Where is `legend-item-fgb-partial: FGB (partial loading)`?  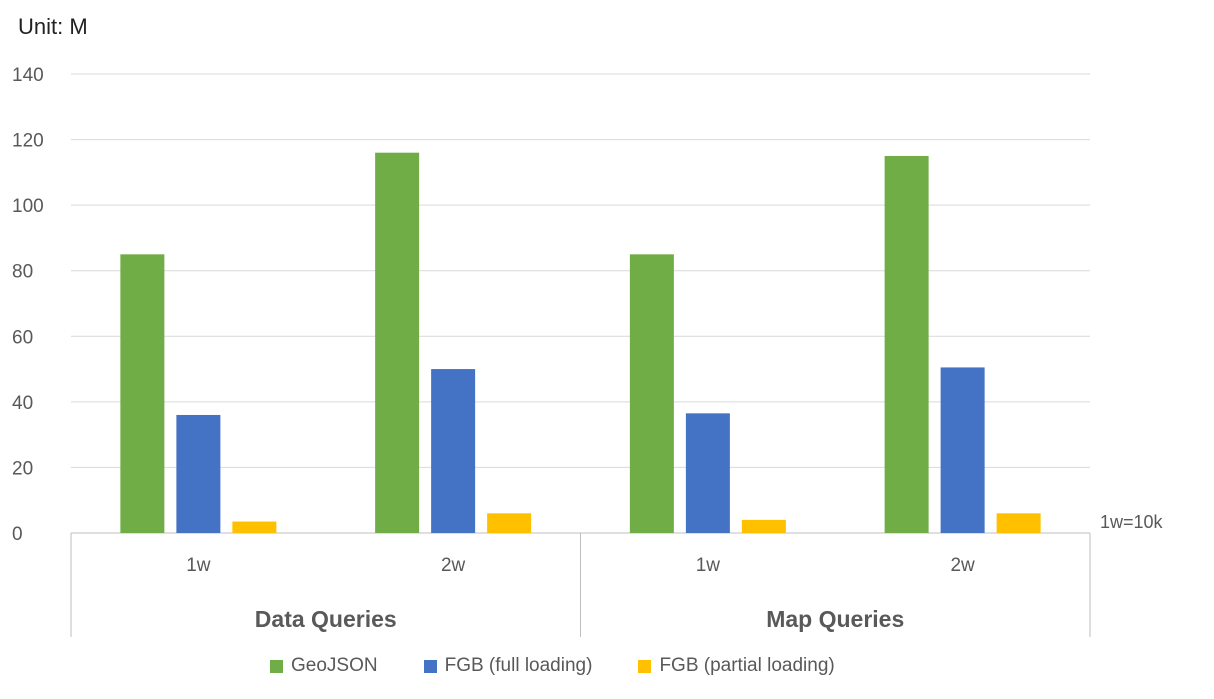
legend-item-fgb-partial: FGB (partial loading) is located at coordinates (736, 666).